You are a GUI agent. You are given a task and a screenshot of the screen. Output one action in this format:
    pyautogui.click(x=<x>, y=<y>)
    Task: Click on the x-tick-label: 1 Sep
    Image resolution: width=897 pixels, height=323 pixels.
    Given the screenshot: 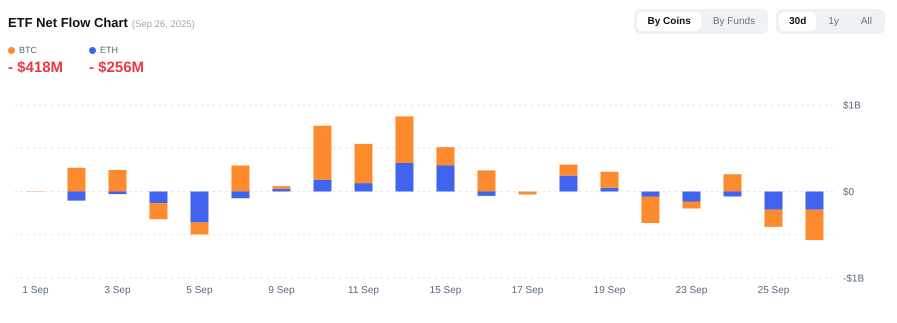 What is the action you would take?
    pyautogui.click(x=35, y=290)
    